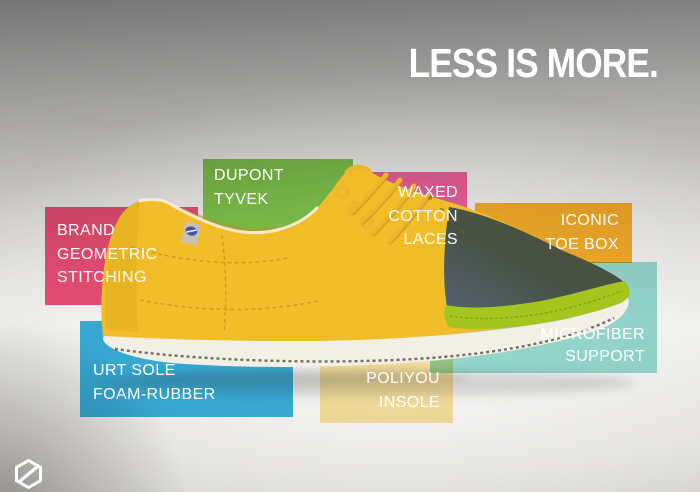 This screenshot has width=700, height=492. I want to click on label-line: TOE BOX, so click(582, 244).